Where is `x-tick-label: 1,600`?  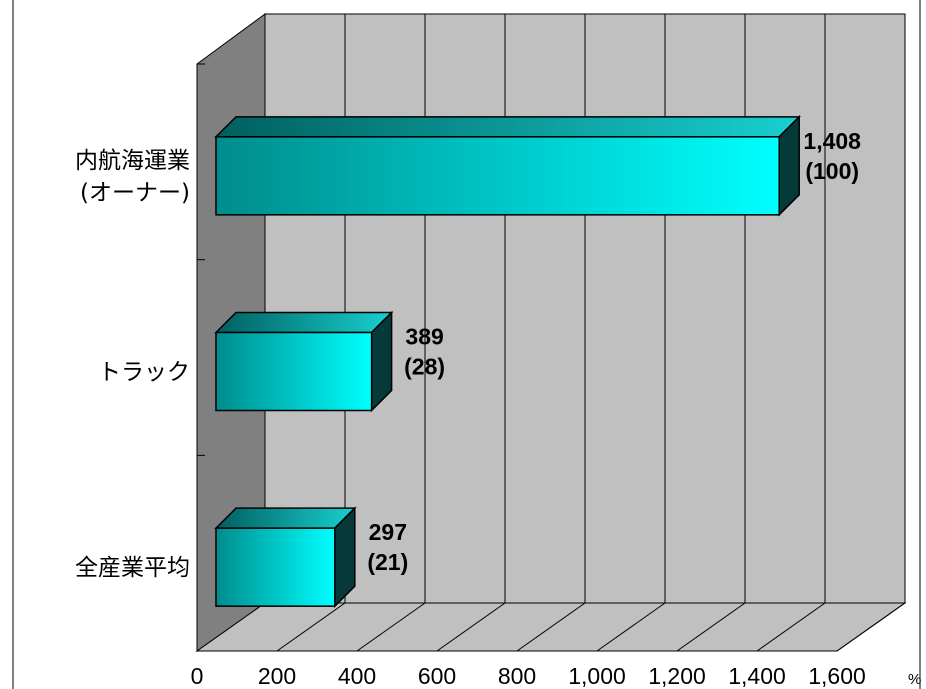 x-tick-label: 1,600 is located at coordinates (837, 676).